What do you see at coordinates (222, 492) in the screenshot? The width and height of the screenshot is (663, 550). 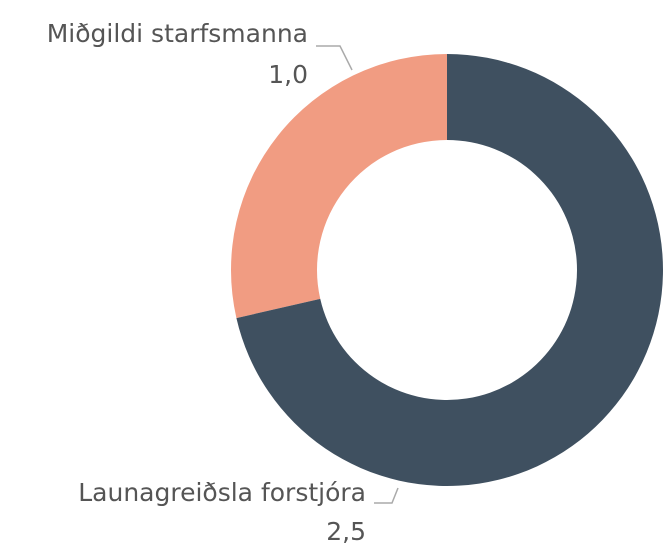 I see `category-label: Launagreiðsla forstjóra` at bounding box center [222, 492].